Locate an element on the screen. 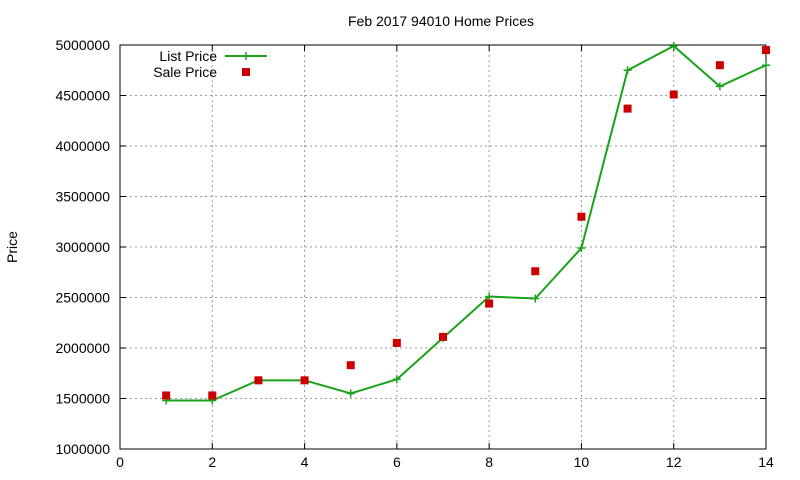 This screenshot has width=800, height=480. x-tick-label: 12 is located at coordinates (674, 462).